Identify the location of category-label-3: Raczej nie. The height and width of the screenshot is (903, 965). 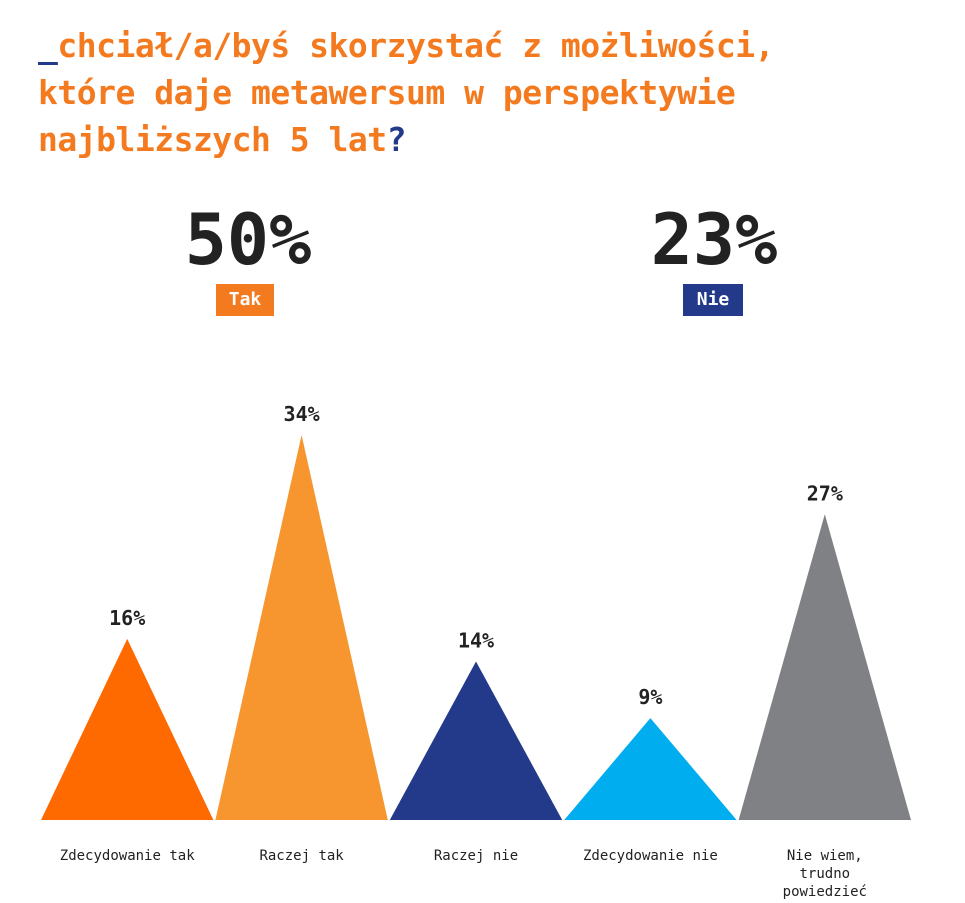
(476, 856).